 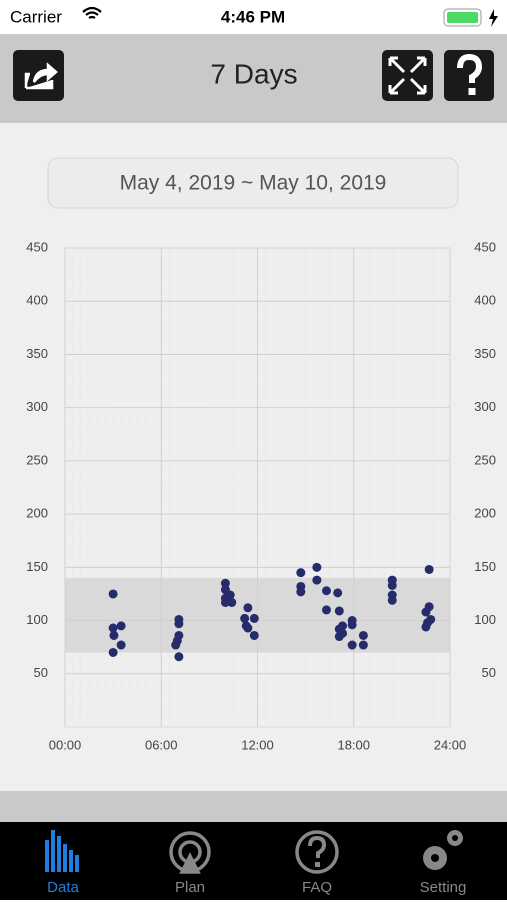 I want to click on battery-level, so click(x=462, y=17).